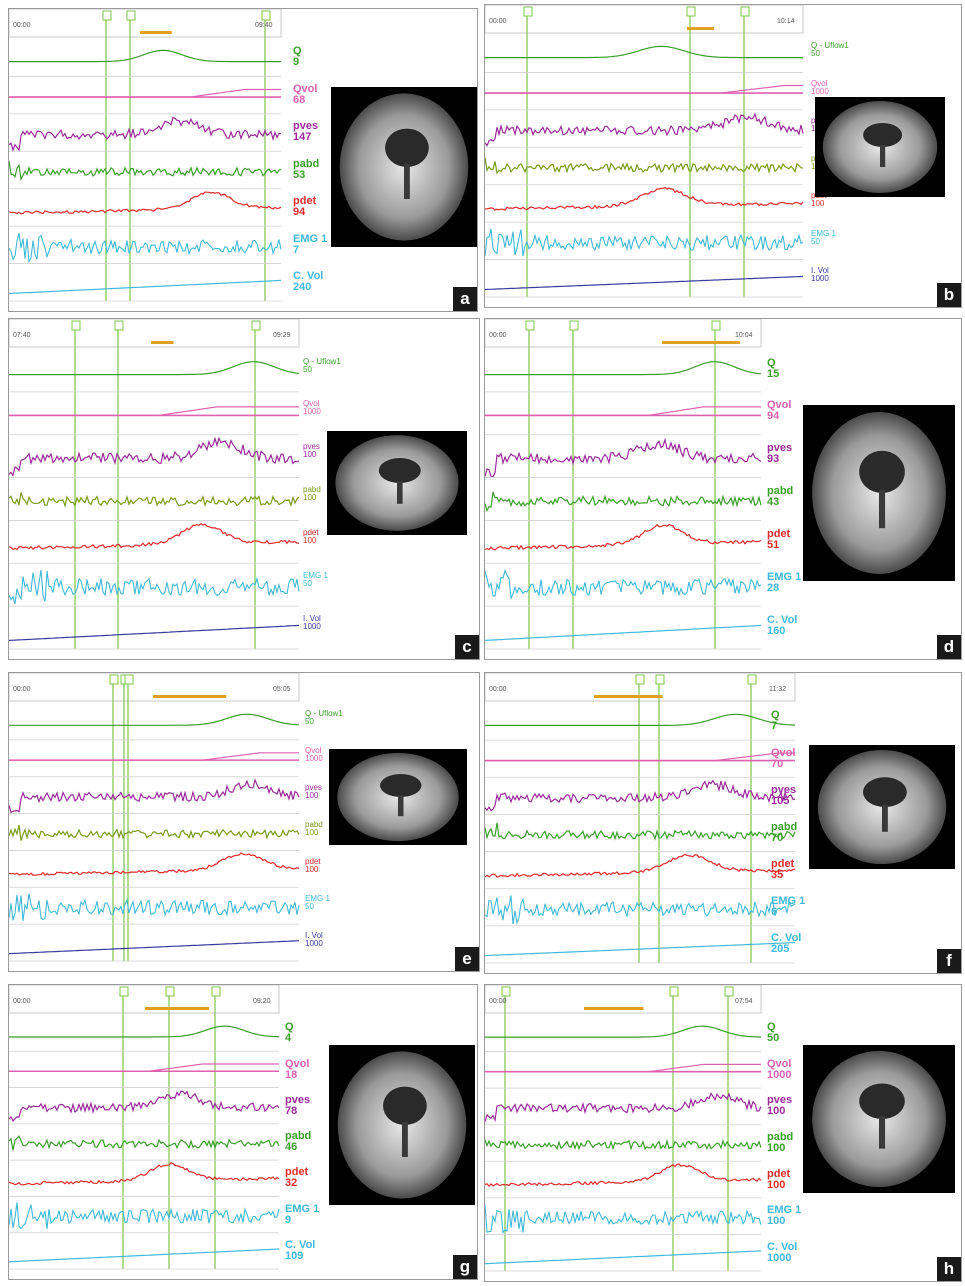 This screenshot has width=965, height=1286. What do you see at coordinates (774, 912) in the screenshot?
I see `channel-scale-value: 6` at bounding box center [774, 912].